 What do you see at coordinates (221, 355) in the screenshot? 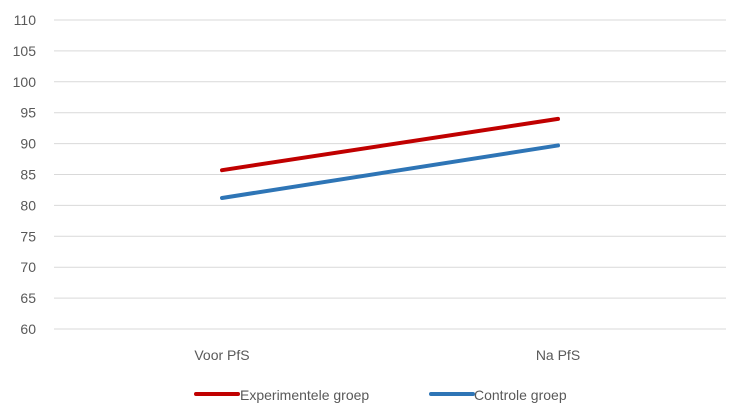
I see `x-tick-label: Voor PfS` at bounding box center [221, 355].